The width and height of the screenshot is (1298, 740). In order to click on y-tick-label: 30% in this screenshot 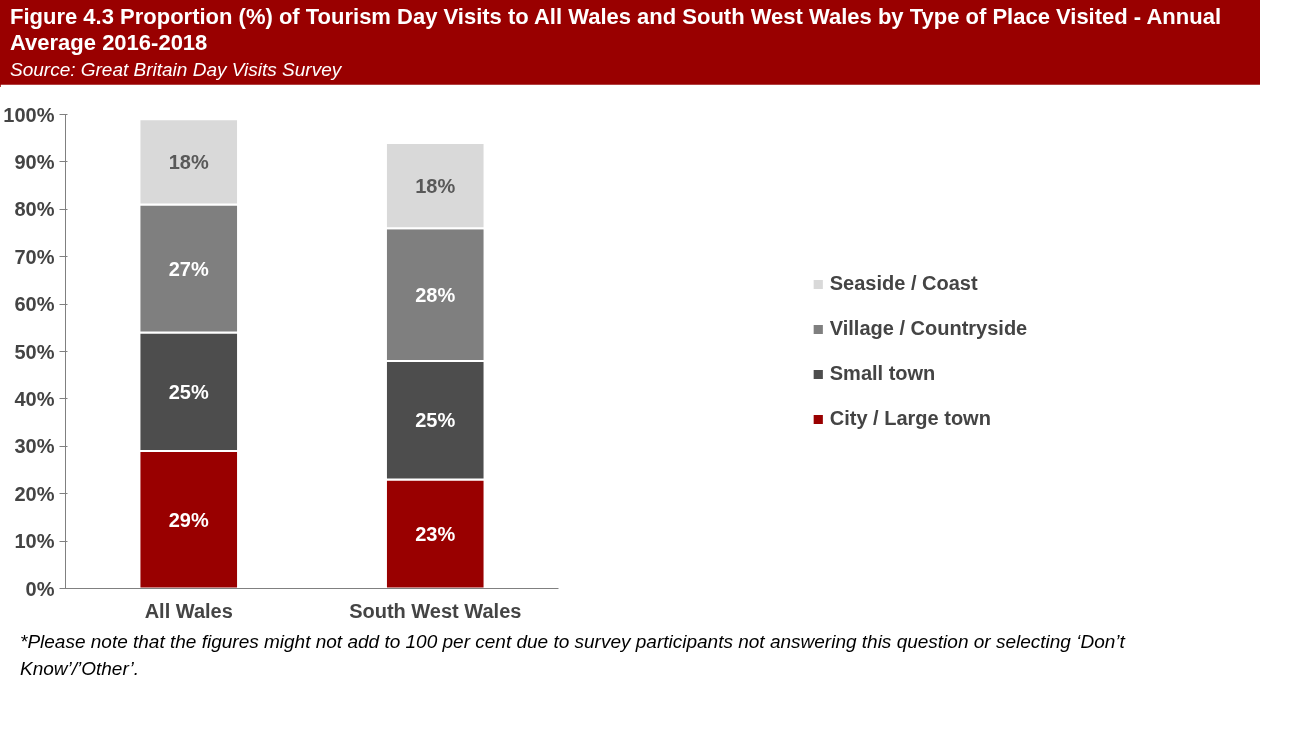, I will do `click(34, 446)`.